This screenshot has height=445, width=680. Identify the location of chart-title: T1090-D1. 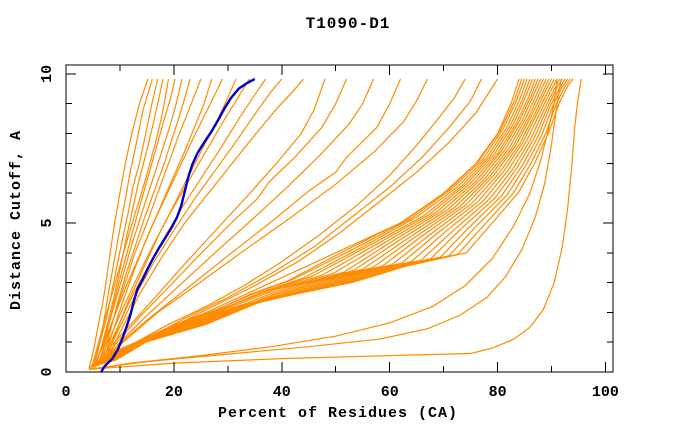
(348, 24).